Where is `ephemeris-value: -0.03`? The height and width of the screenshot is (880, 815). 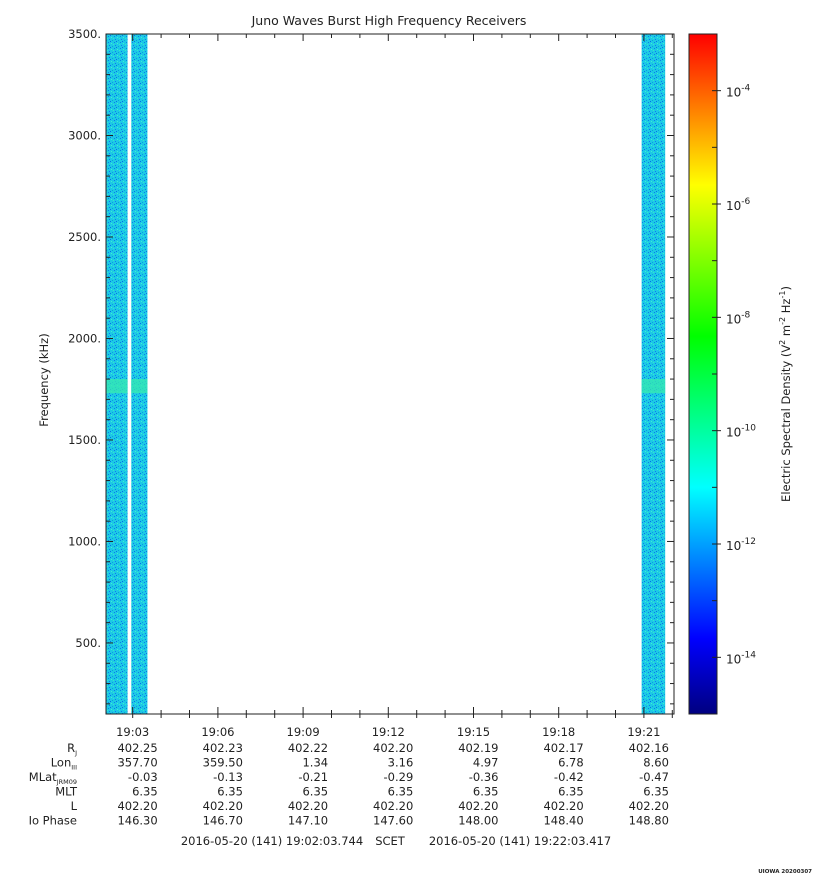 ephemeris-value: -0.03 is located at coordinates (143, 777).